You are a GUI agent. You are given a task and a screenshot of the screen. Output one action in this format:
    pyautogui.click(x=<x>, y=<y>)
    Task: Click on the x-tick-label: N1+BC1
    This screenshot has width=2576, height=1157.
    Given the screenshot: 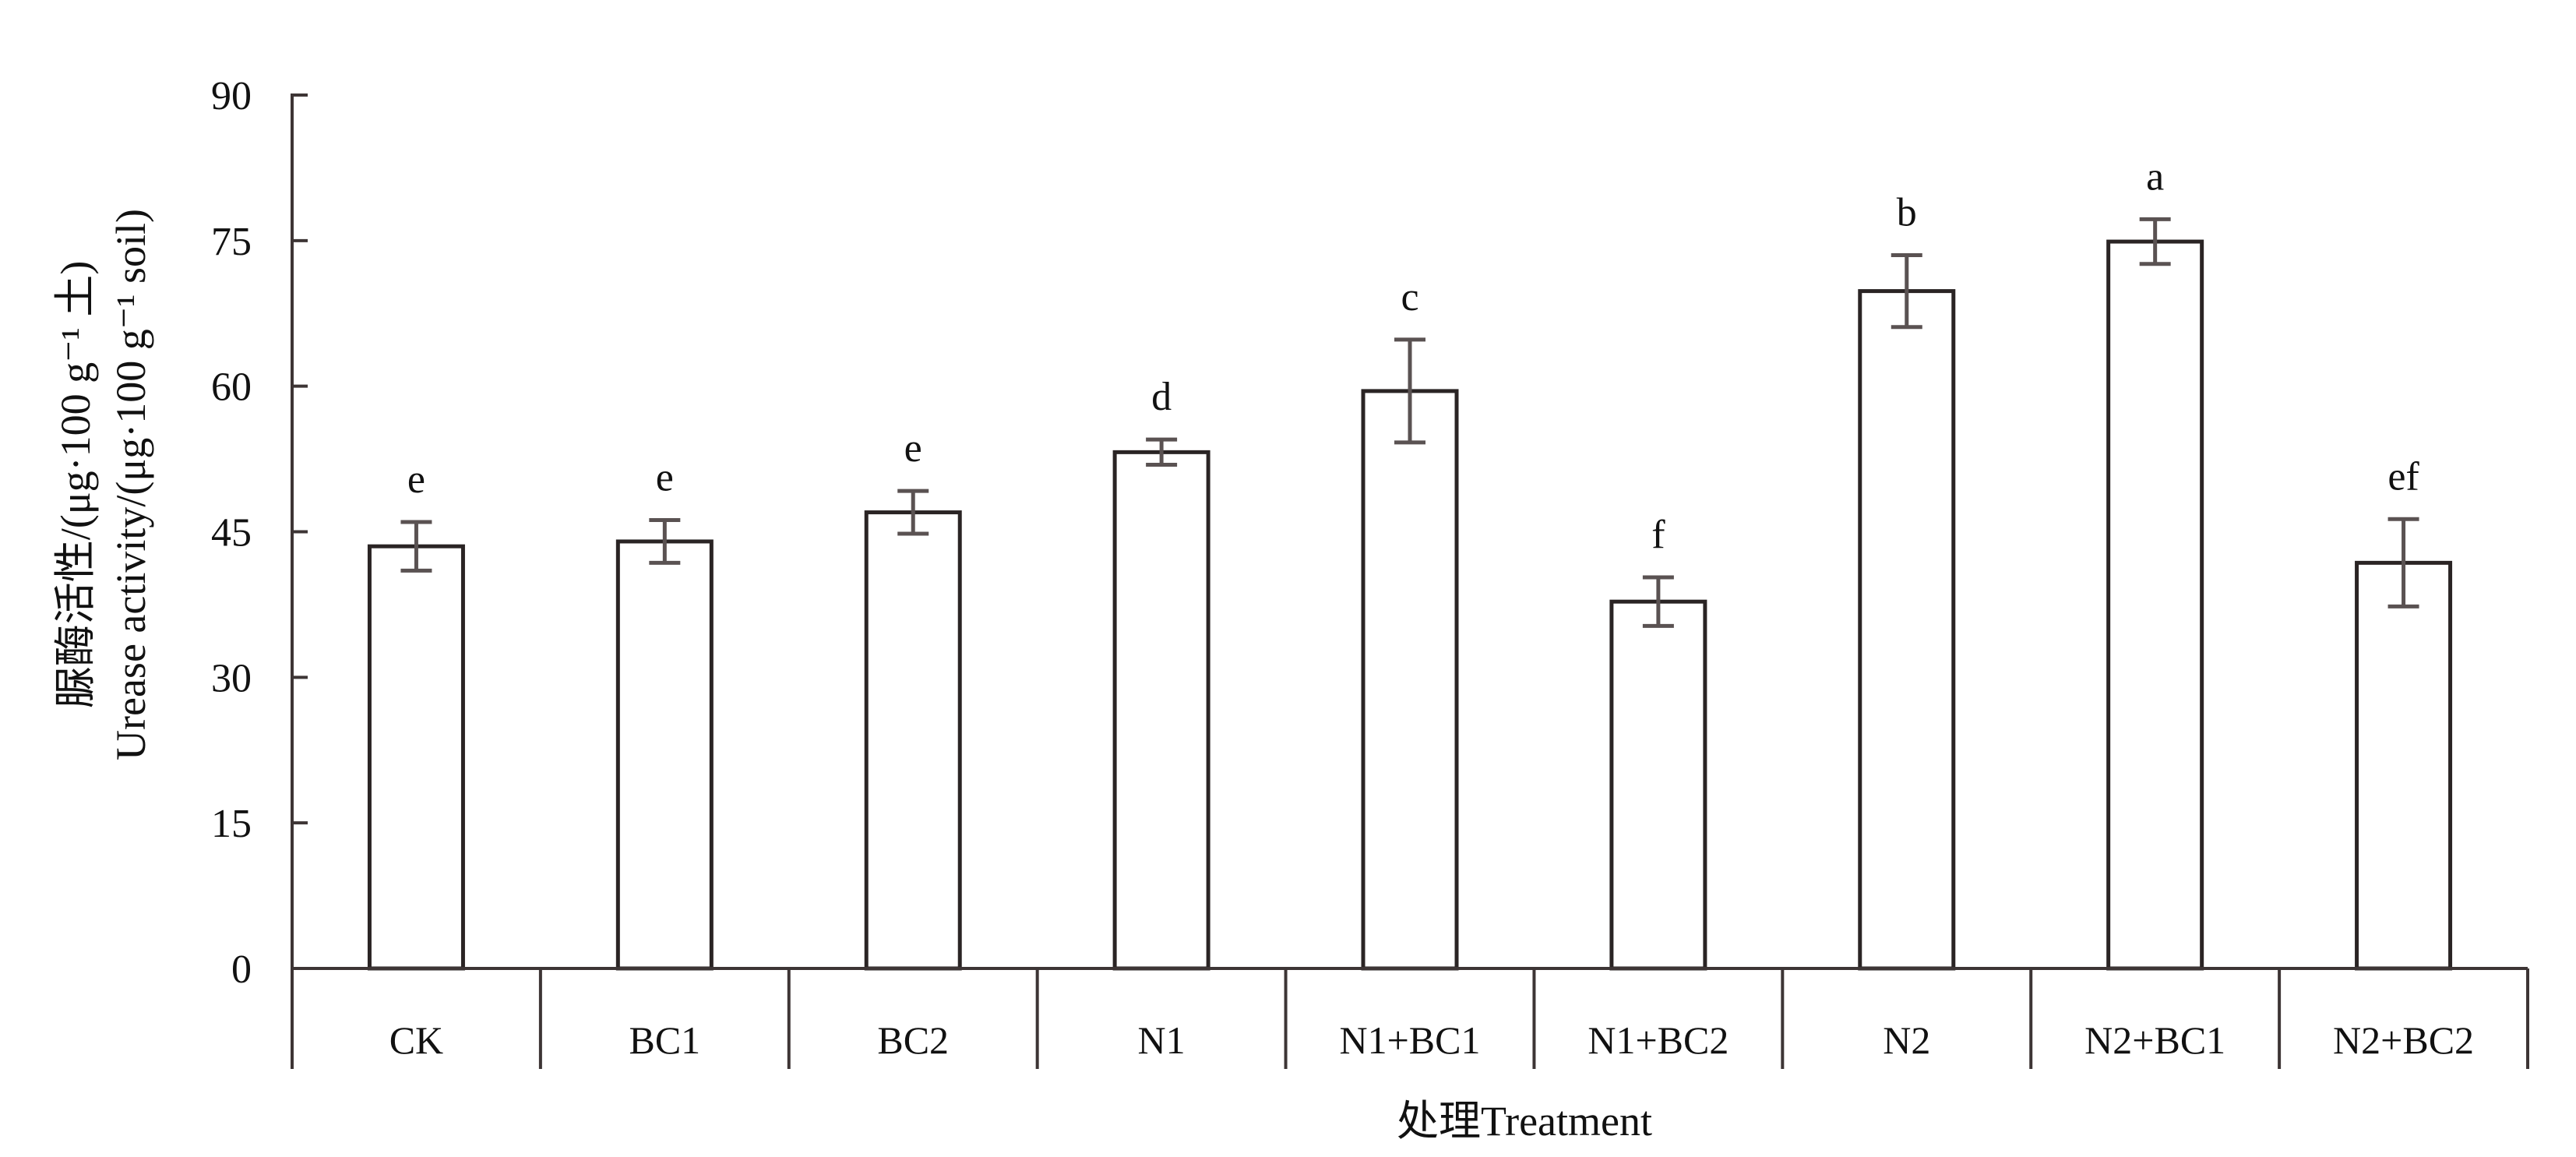 What is the action you would take?
    pyautogui.click(x=1409, y=1040)
    